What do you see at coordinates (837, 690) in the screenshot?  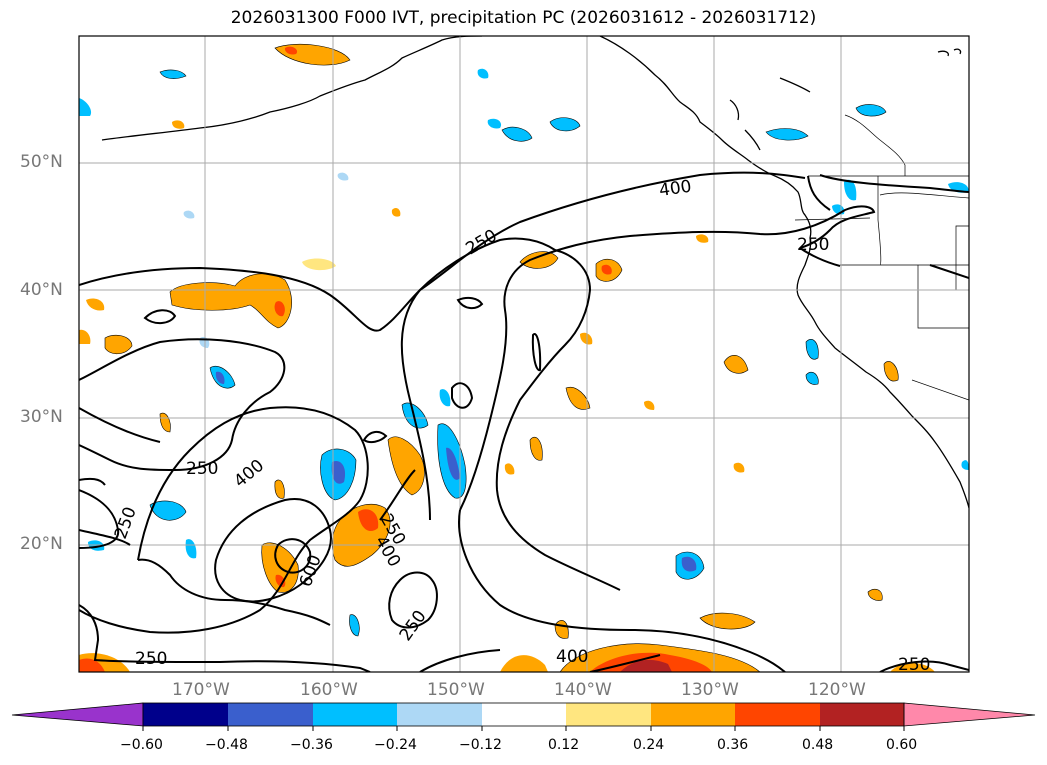 I see `lon-label: 120°W` at bounding box center [837, 690].